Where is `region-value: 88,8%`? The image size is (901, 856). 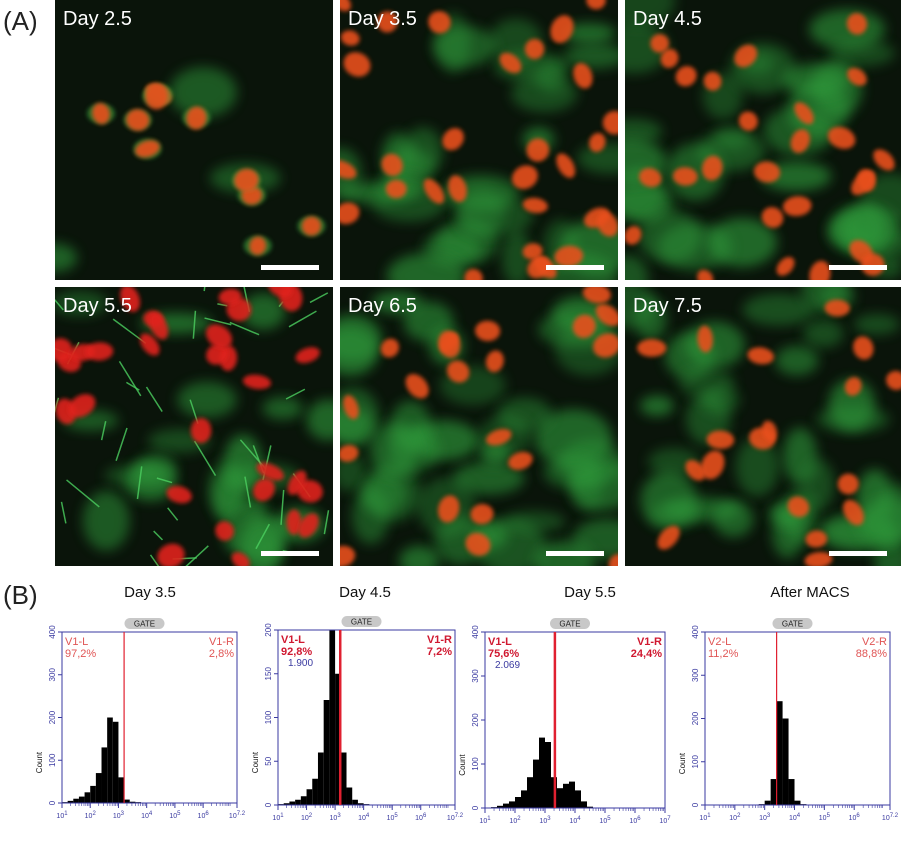 region-value: 88,8% is located at coordinates (871, 654).